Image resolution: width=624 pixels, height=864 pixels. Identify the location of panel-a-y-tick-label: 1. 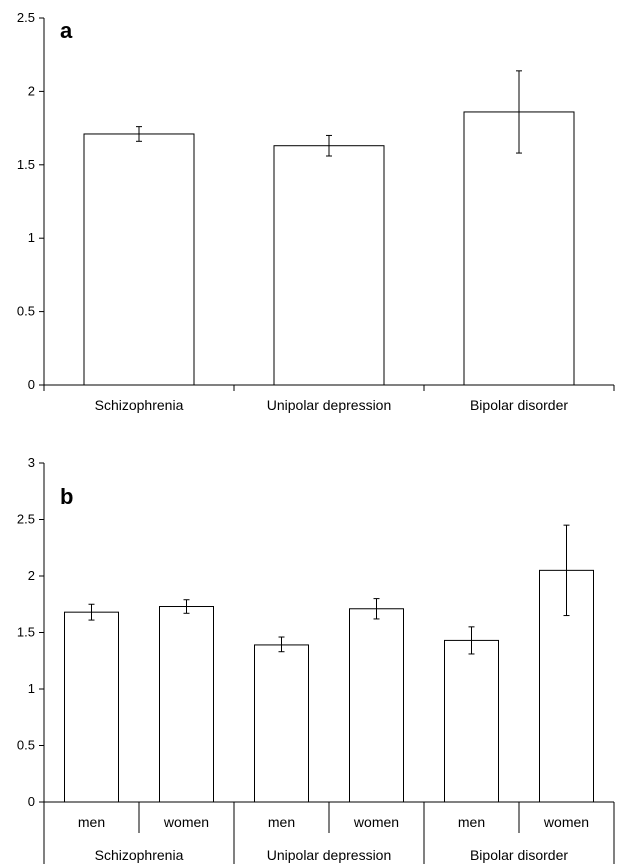
(31, 237).